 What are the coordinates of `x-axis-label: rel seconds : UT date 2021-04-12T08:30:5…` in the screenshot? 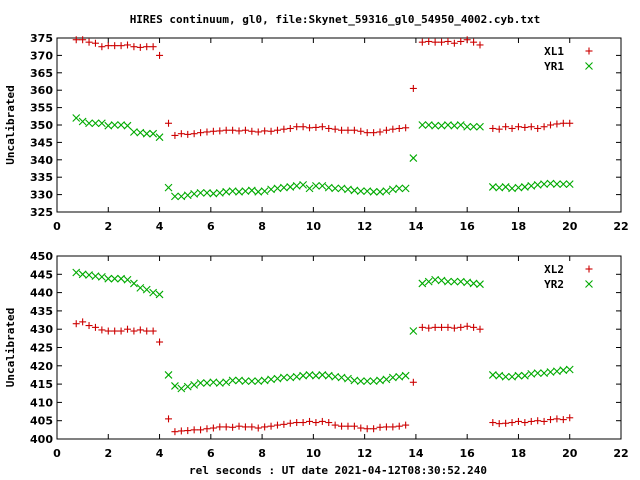 It's located at (338, 470).